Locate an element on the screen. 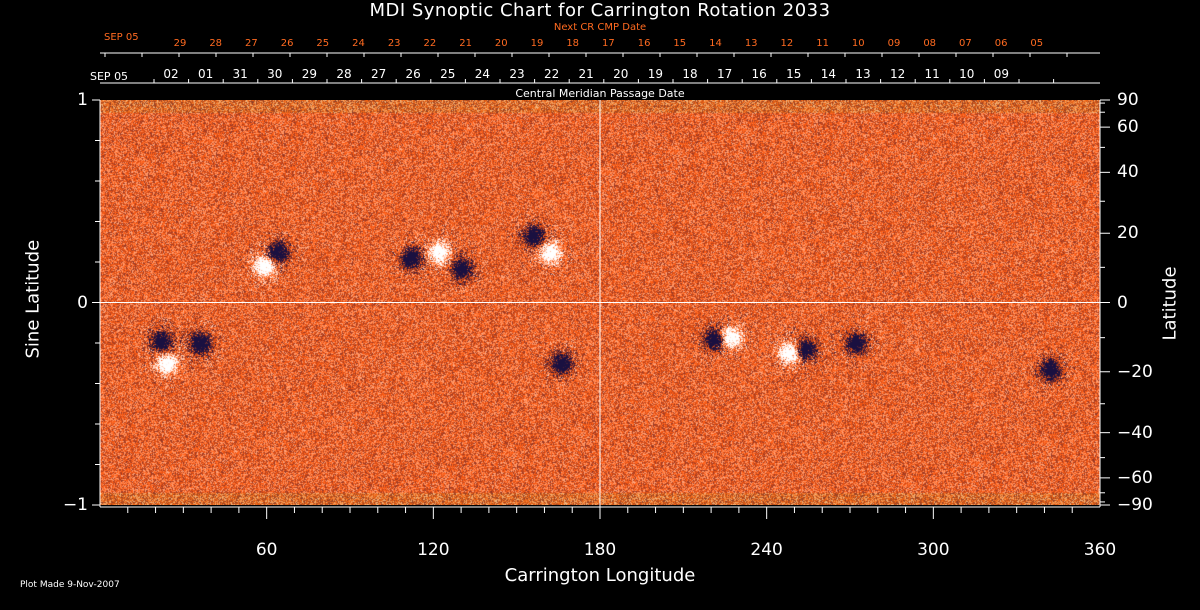 The width and height of the screenshot is (1200, 610). cmp-date-label: 16 is located at coordinates (759, 74).